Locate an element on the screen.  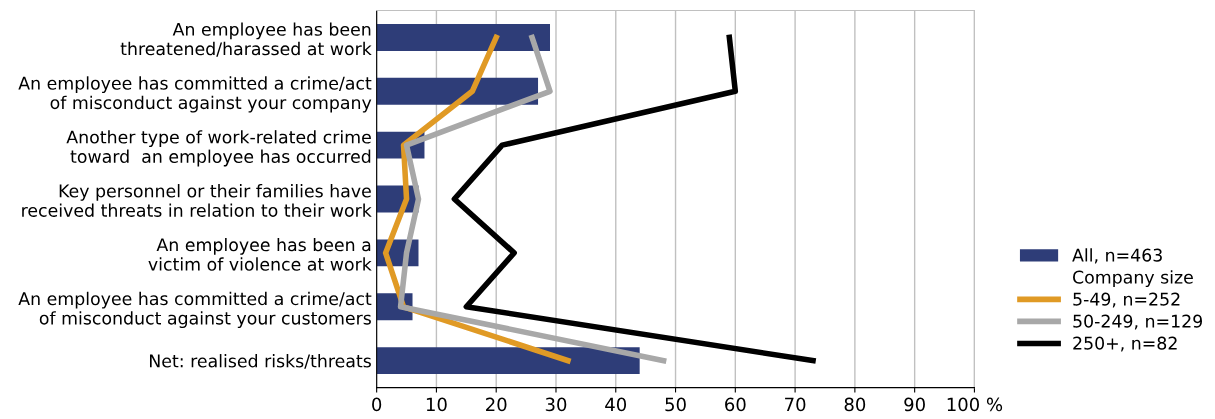
x-tick-label: 20 is located at coordinates (496, 404).